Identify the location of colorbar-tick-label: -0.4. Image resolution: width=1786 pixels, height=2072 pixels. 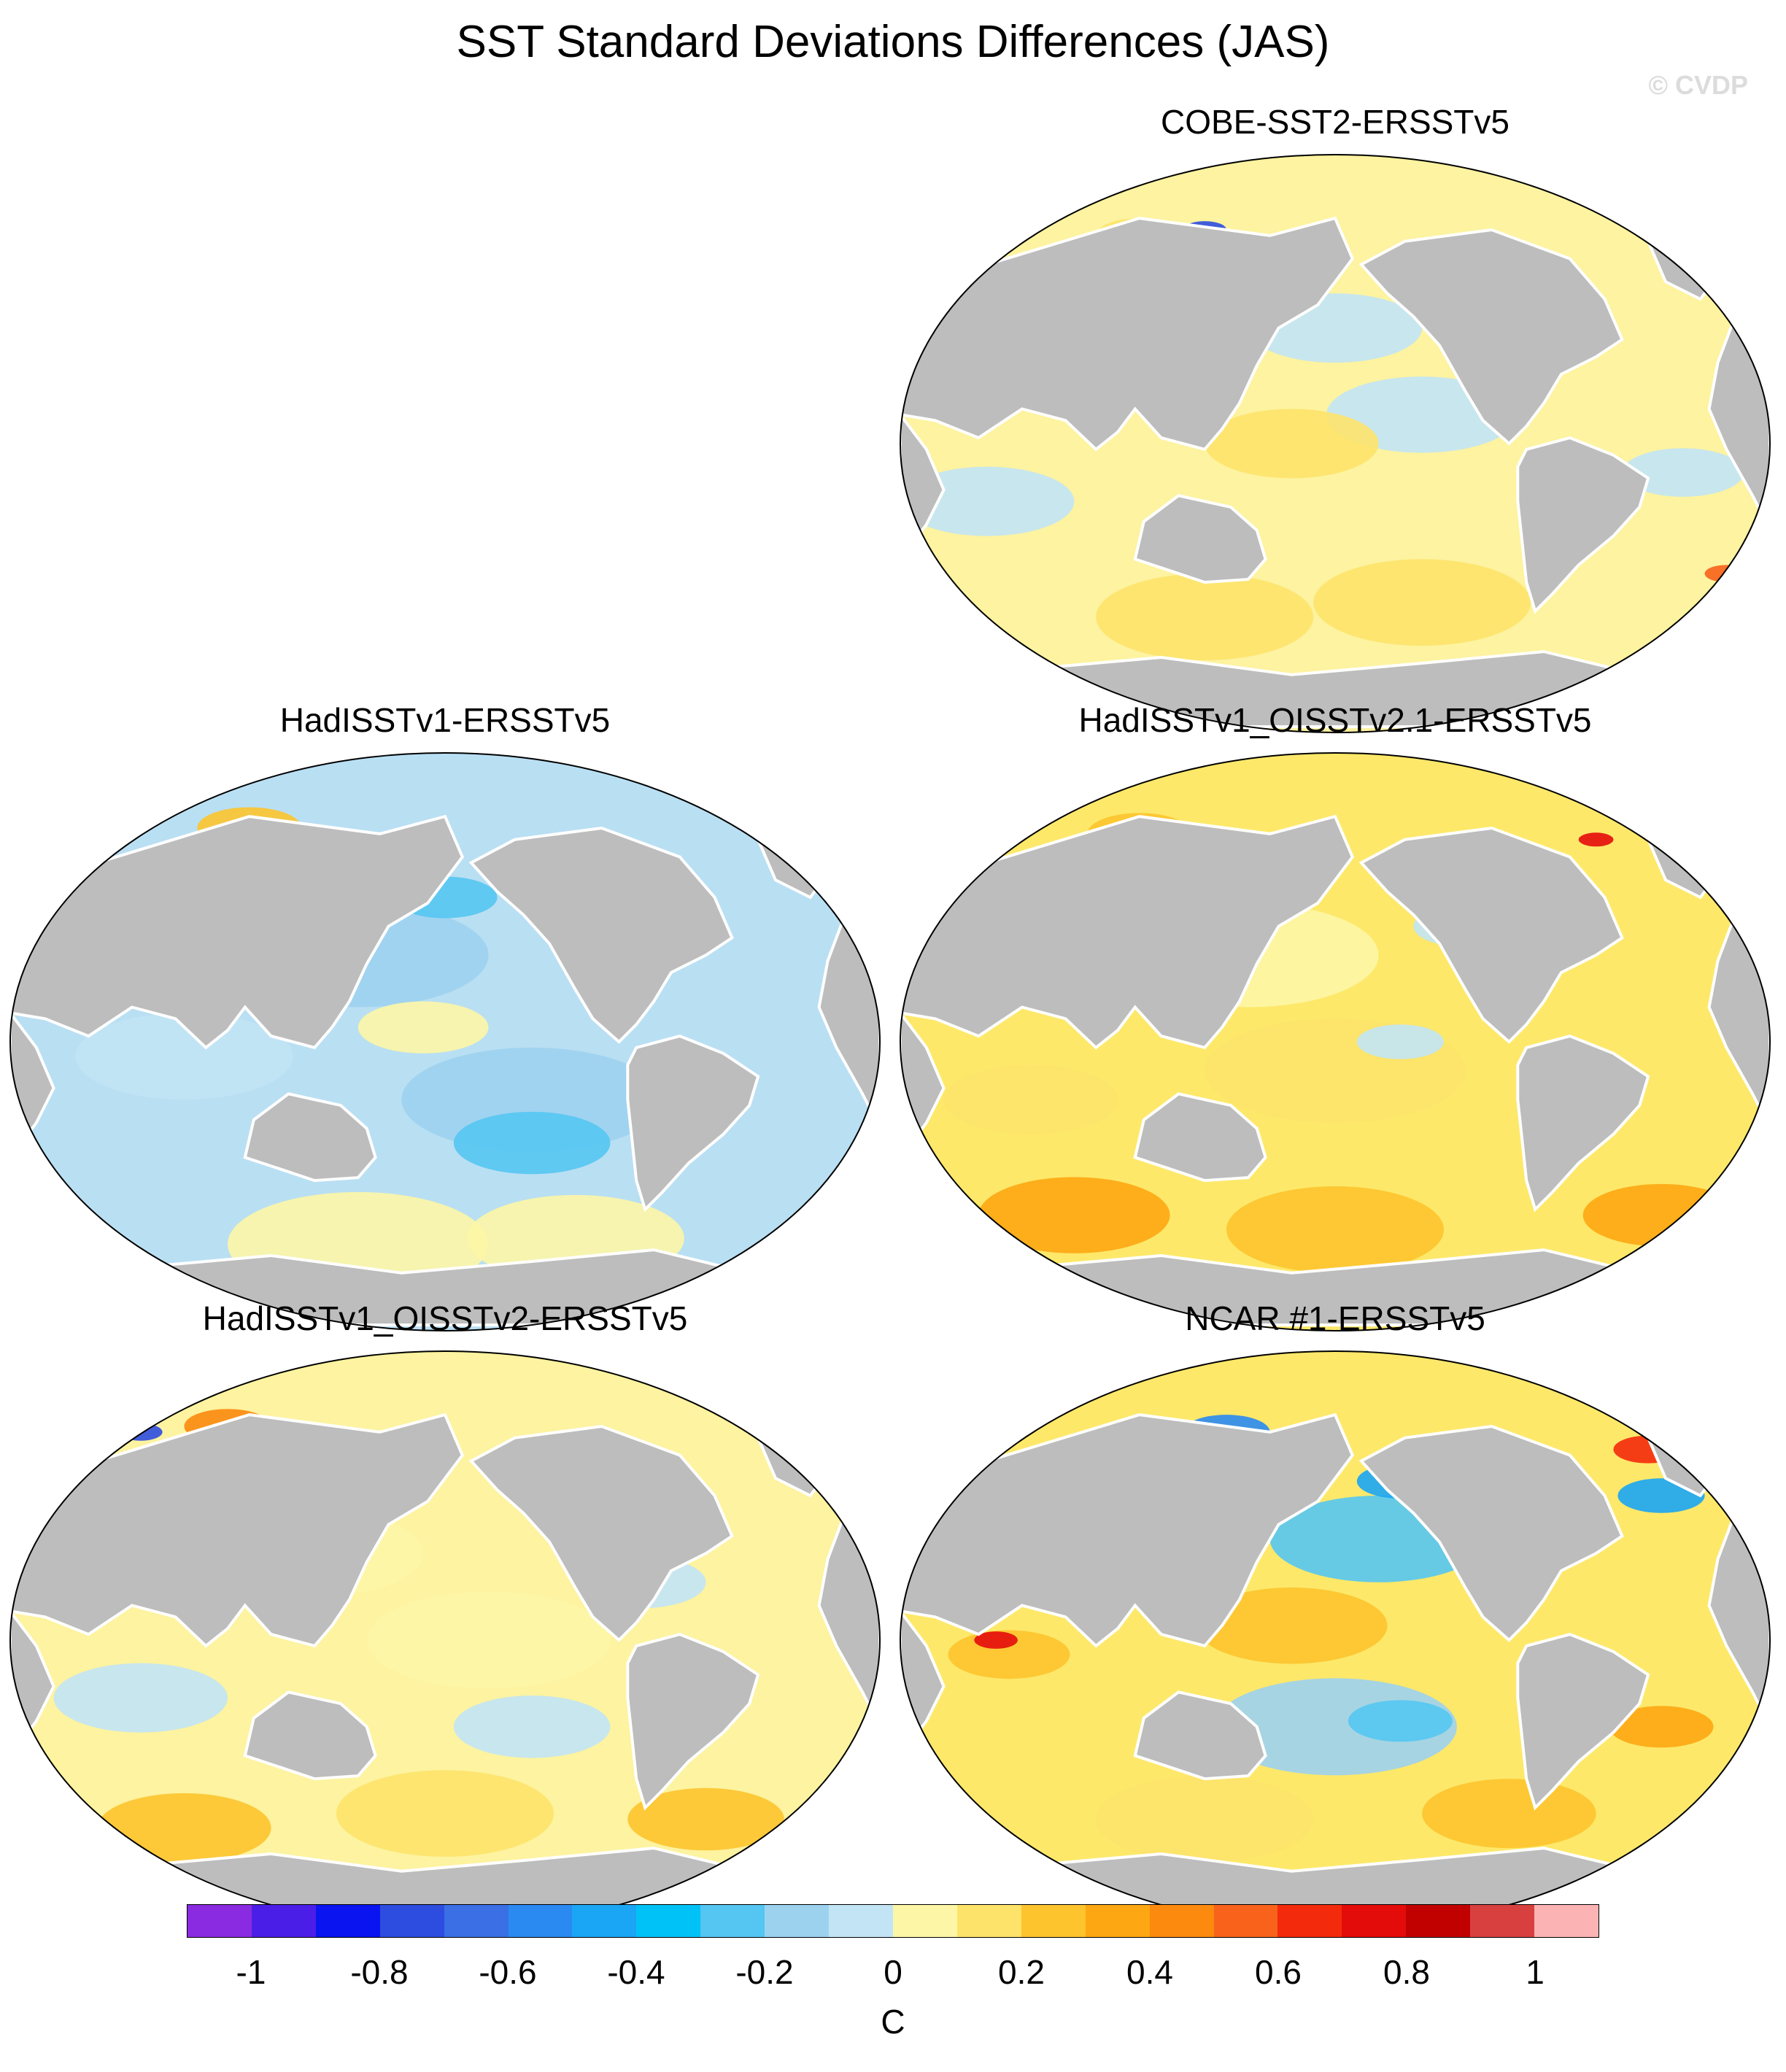
(636, 1972).